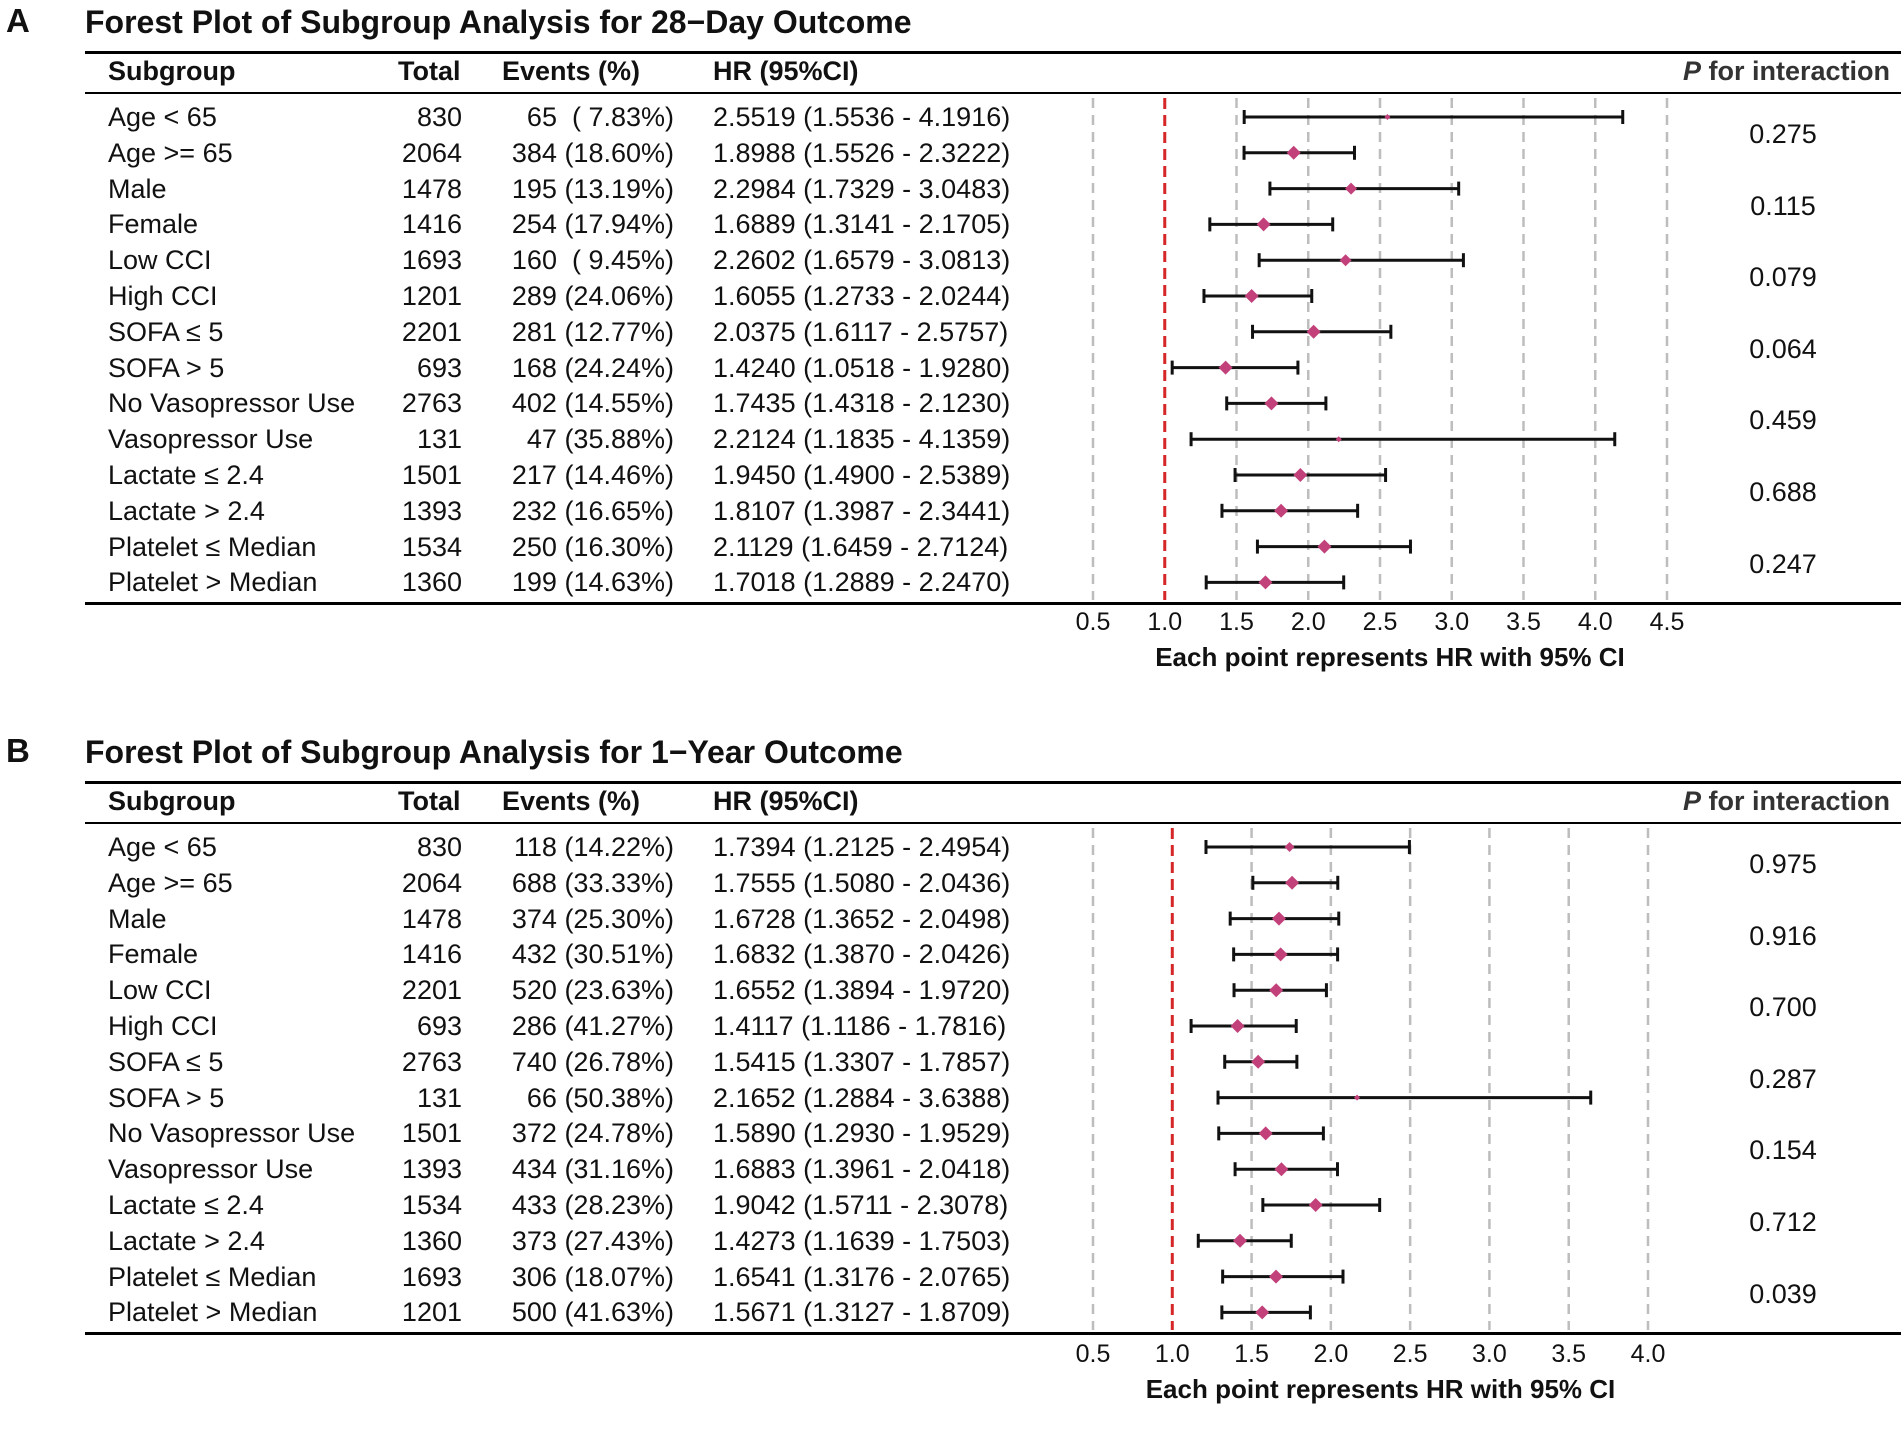  I want to click on subgroup-cell: Platelet > Median, so click(213, 1312).